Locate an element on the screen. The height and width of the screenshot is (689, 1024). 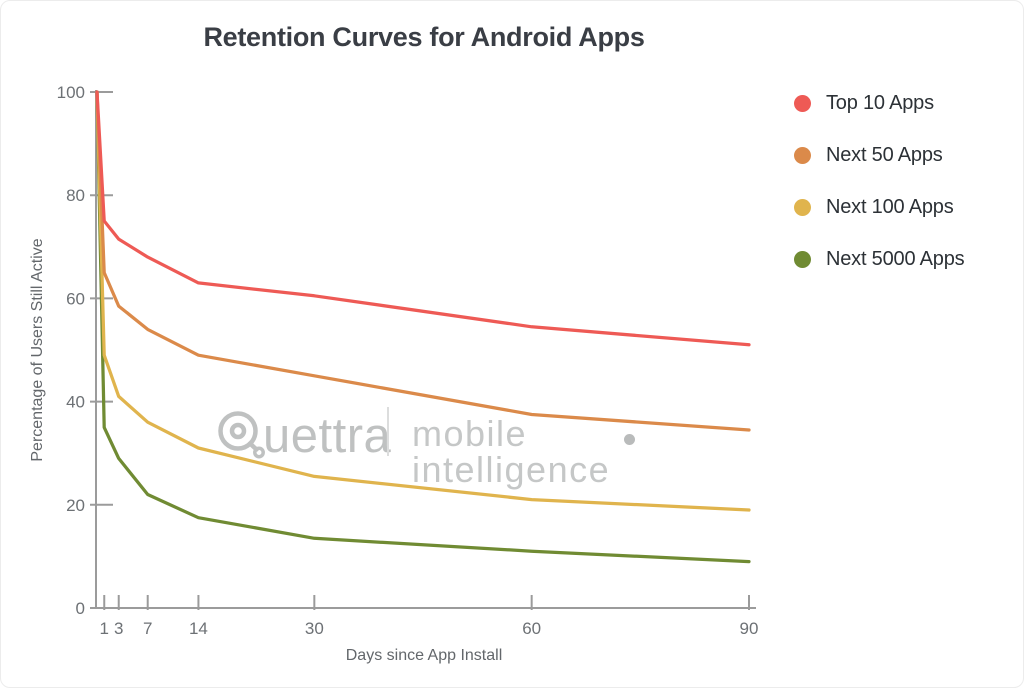
logo-tail-dot is located at coordinates (259, 452).